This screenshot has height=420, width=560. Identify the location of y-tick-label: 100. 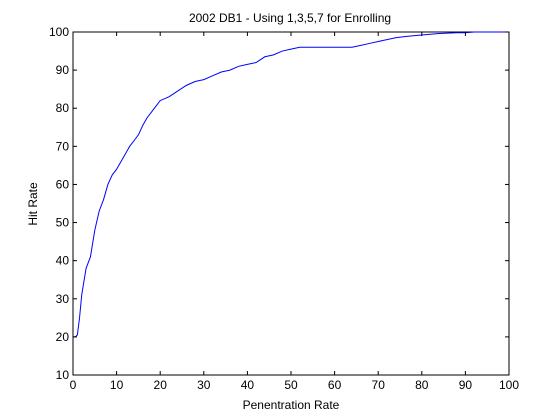
(59, 32).